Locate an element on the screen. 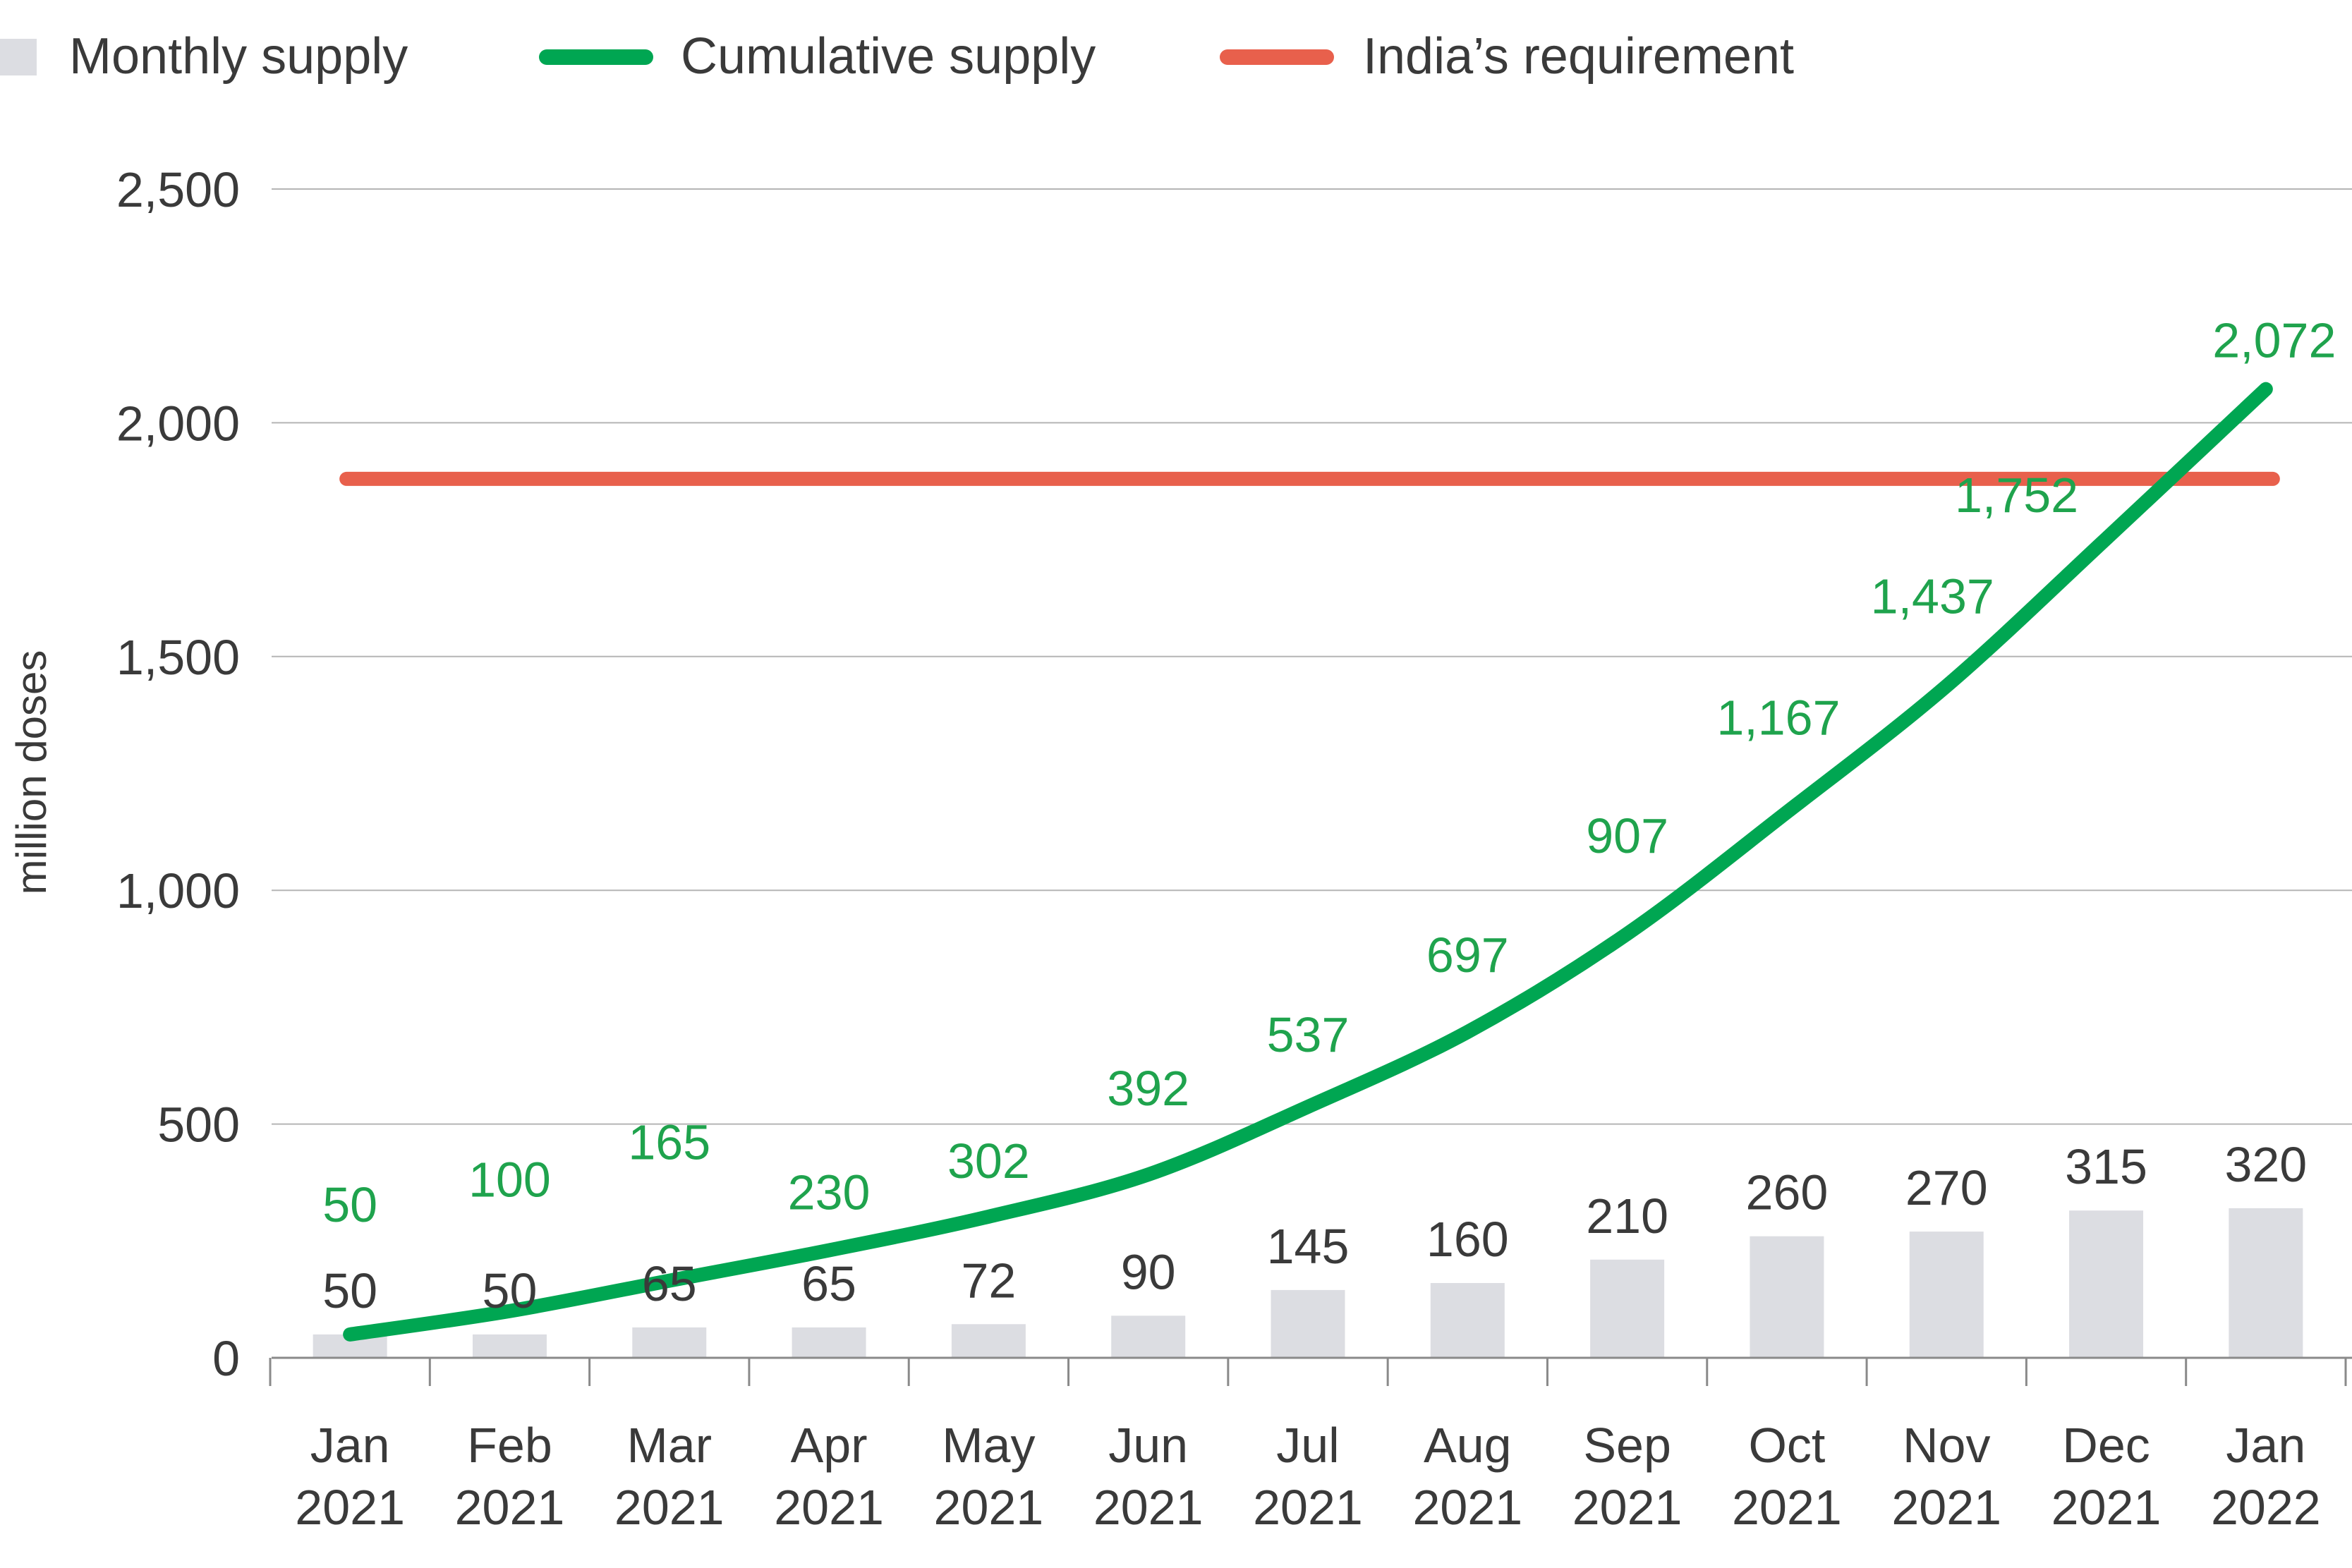 This screenshot has height=1568, width=2352. y-tick-label: 1,000 is located at coordinates (178, 890).